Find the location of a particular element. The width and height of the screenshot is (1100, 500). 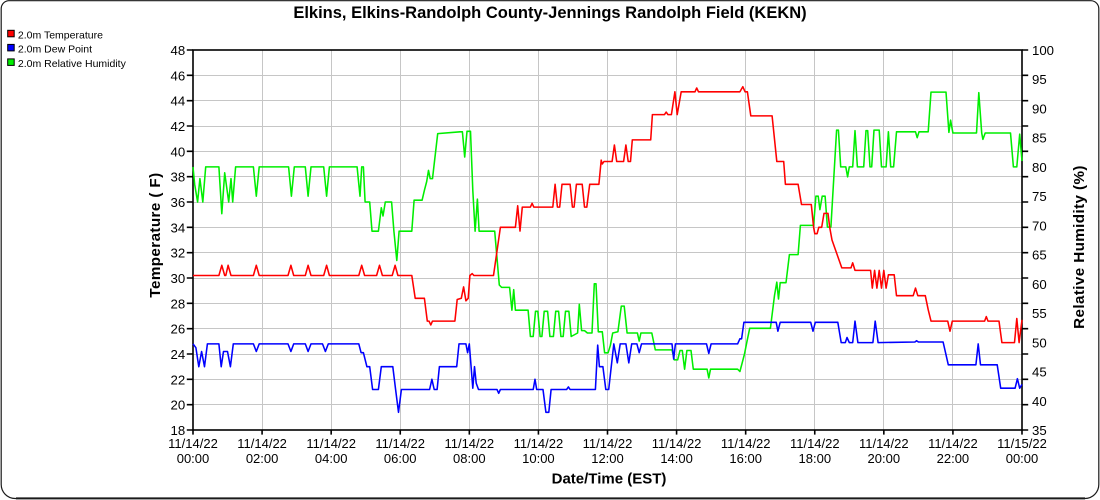

svg-text: 28 is located at coordinates (178, 303).